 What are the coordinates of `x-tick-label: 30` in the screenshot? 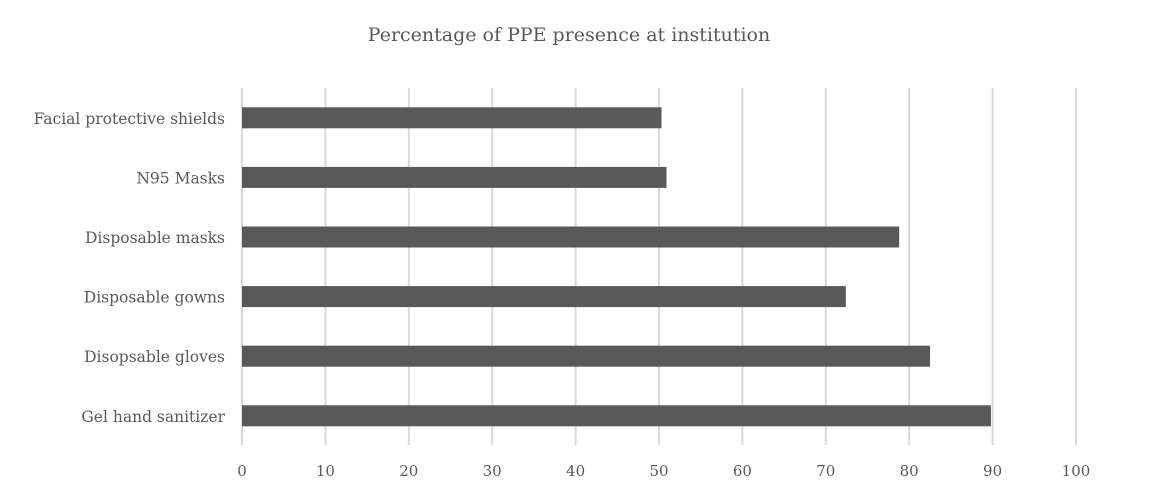 It's located at (492, 471).